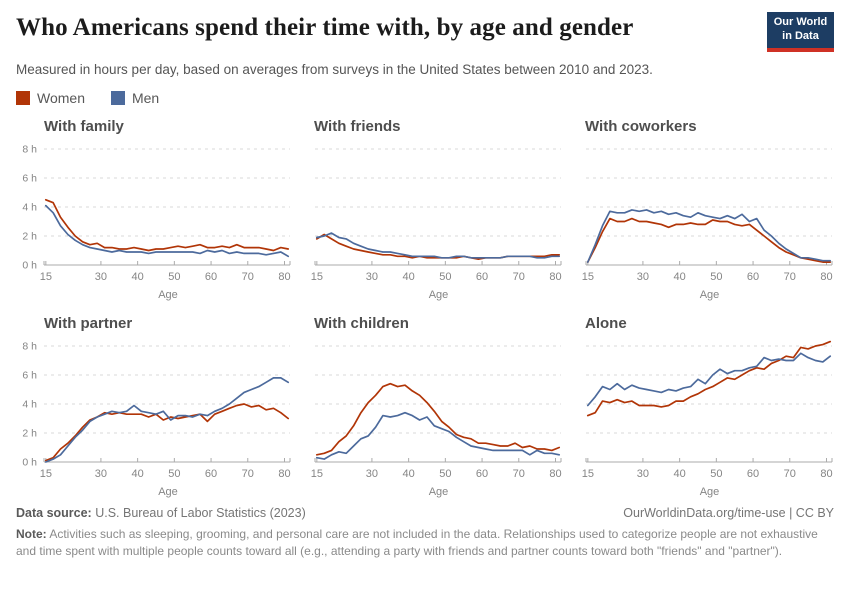 This screenshot has height=600, width=850. I want to click on legend-label-men: Men, so click(145, 98).